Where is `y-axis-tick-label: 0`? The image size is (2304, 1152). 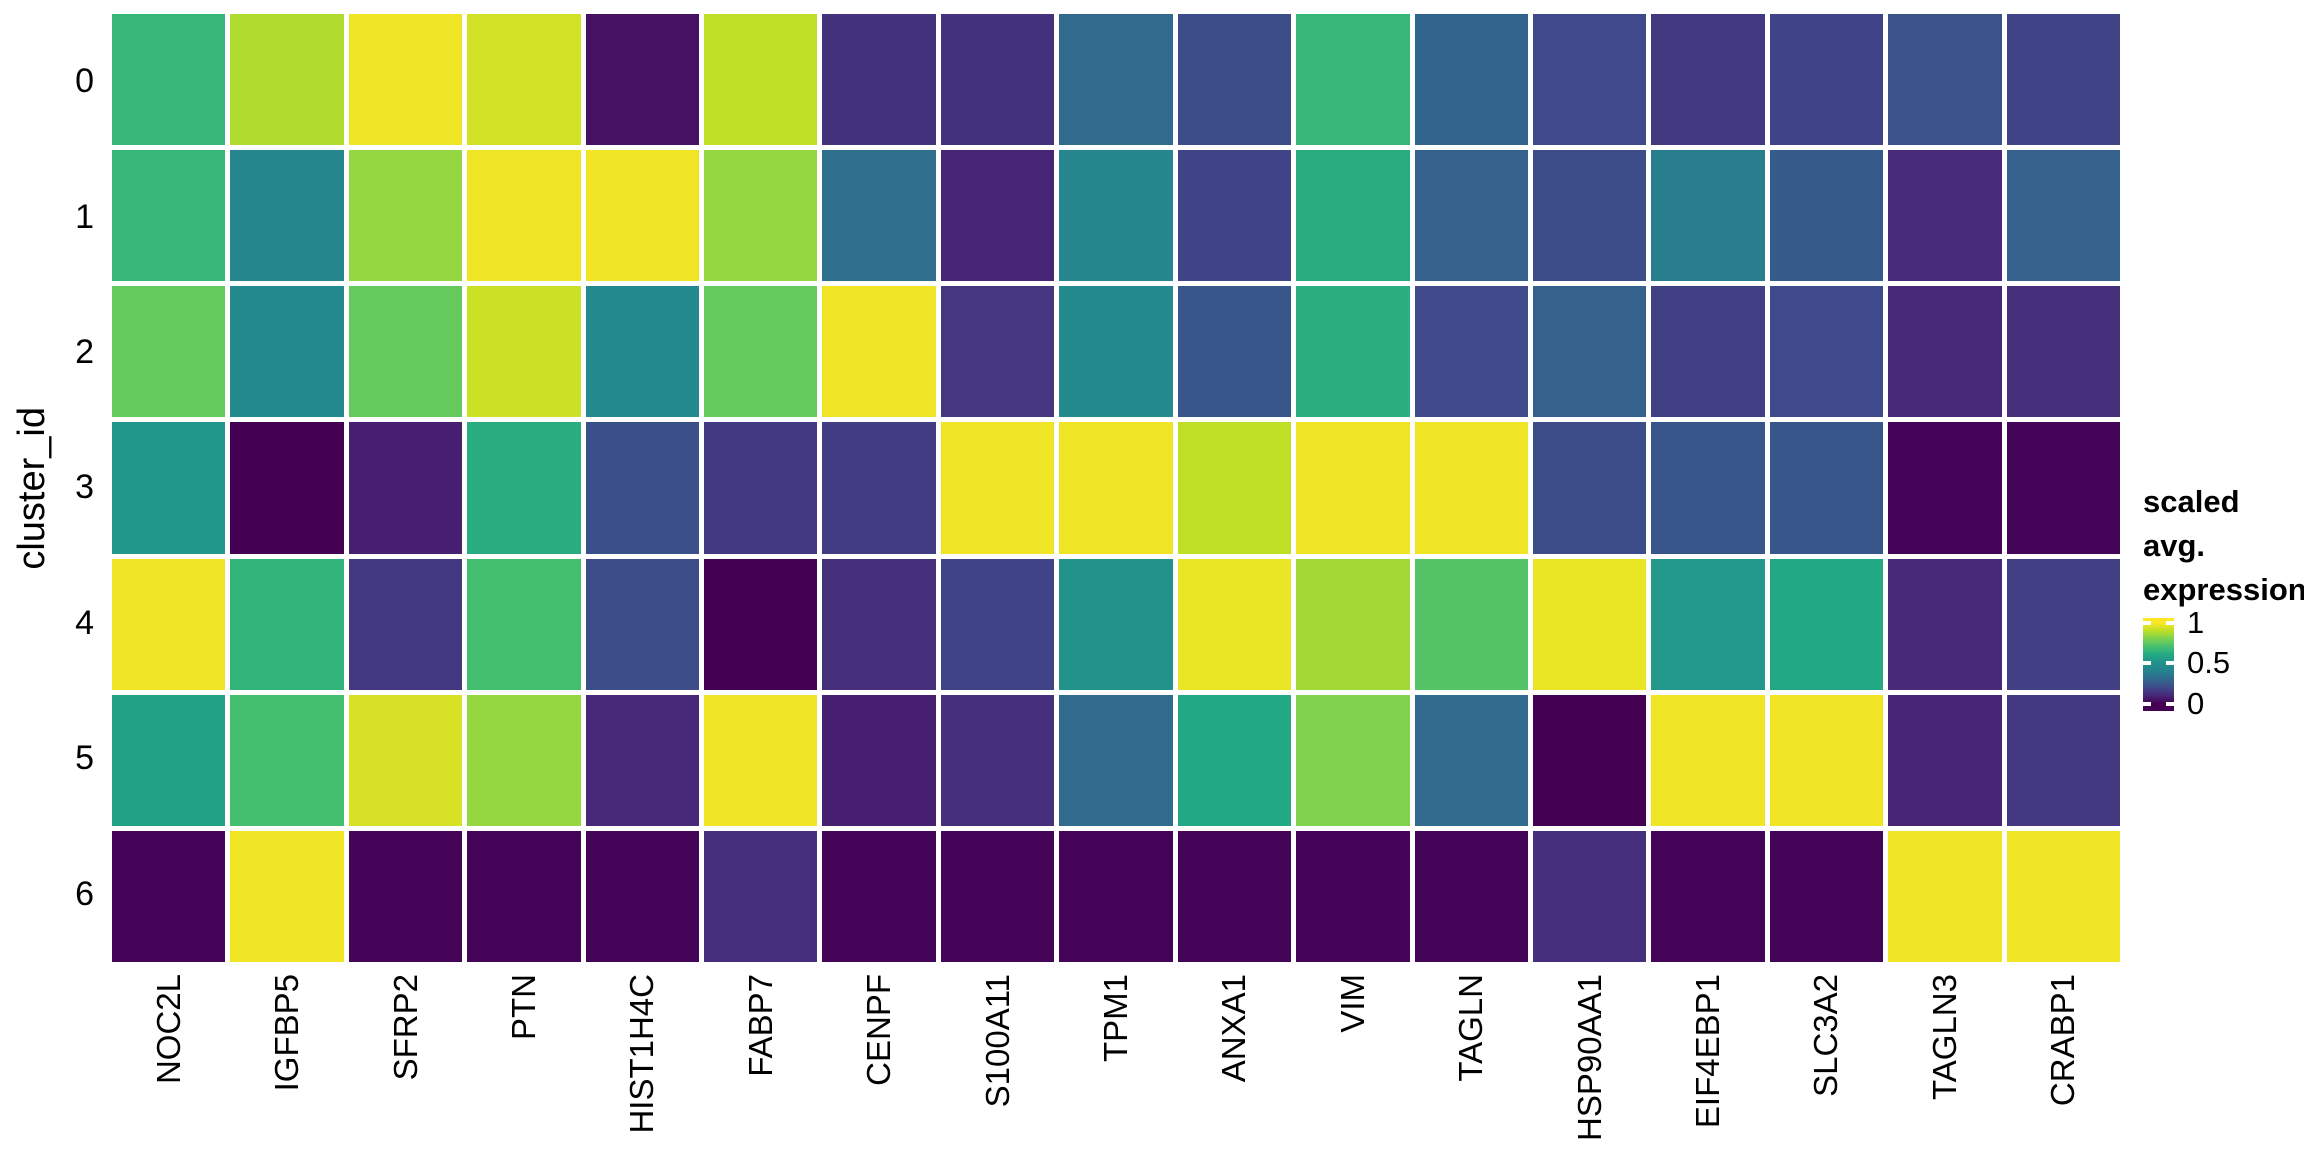
y-axis-tick-label: 0 is located at coordinates (84, 81).